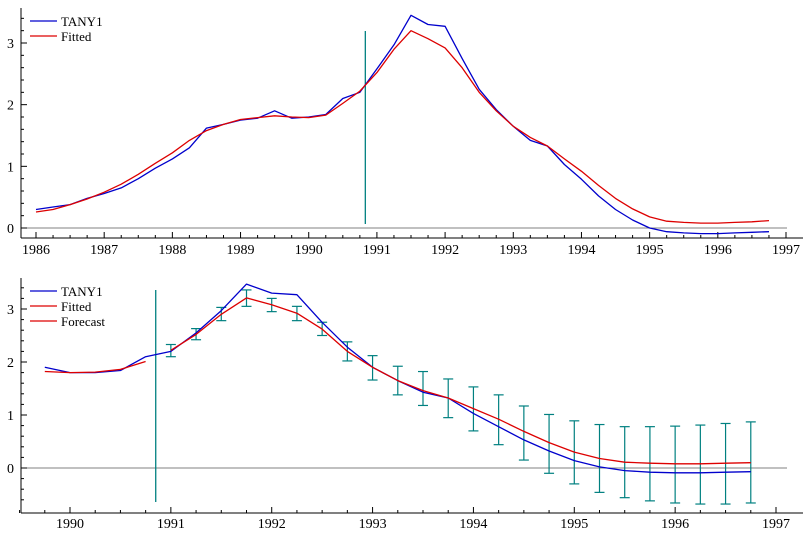  Describe the element at coordinates (241, 250) in the screenshot. I see `x-tick-label: 1989` at that location.